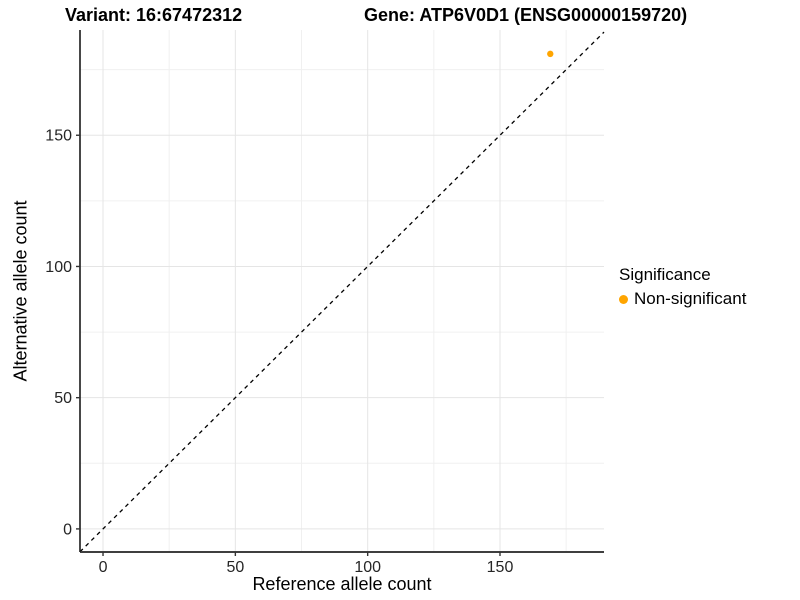  I want to click on x-axis-title: Reference allele count, so click(342, 584).